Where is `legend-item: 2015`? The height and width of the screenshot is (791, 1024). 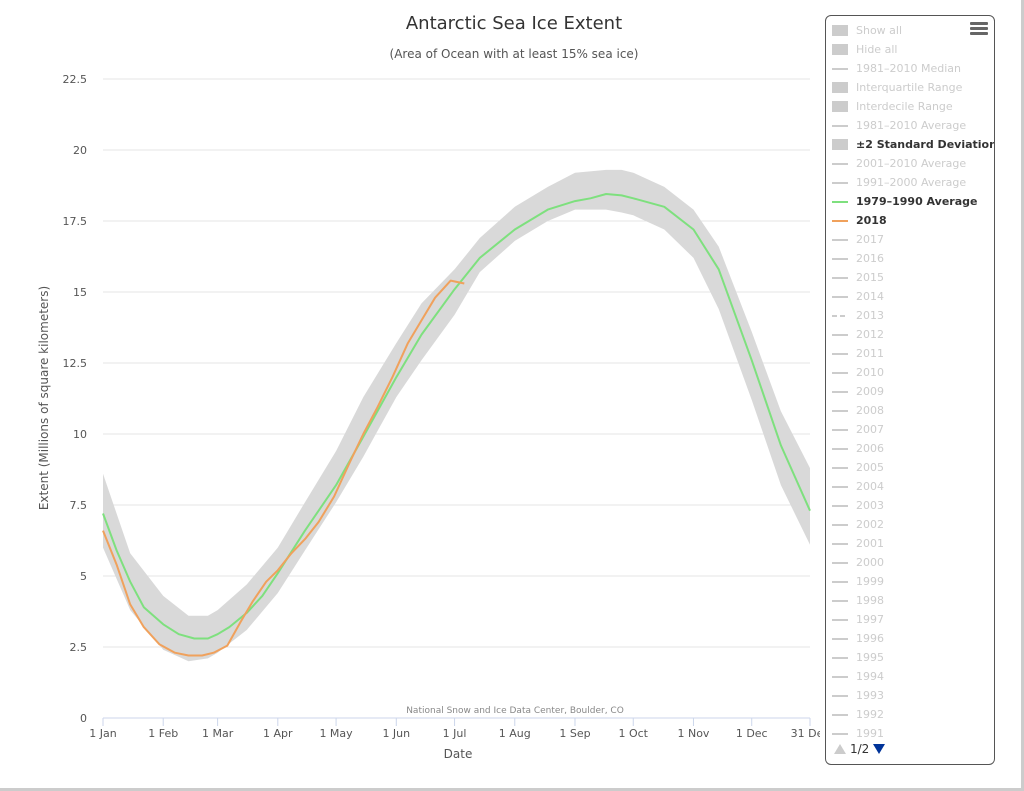 legend-item: 2015 is located at coordinates (858, 277).